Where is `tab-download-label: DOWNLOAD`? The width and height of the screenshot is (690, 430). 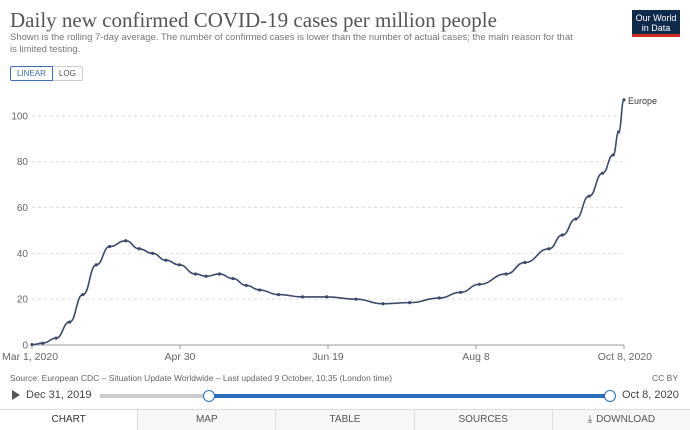 tab-download-label: DOWNLOAD is located at coordinates (626, 419).